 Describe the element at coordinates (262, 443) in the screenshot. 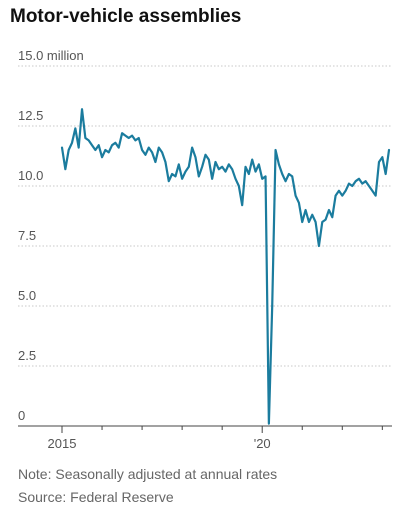

I see `x-tick-label: '20` at that location.